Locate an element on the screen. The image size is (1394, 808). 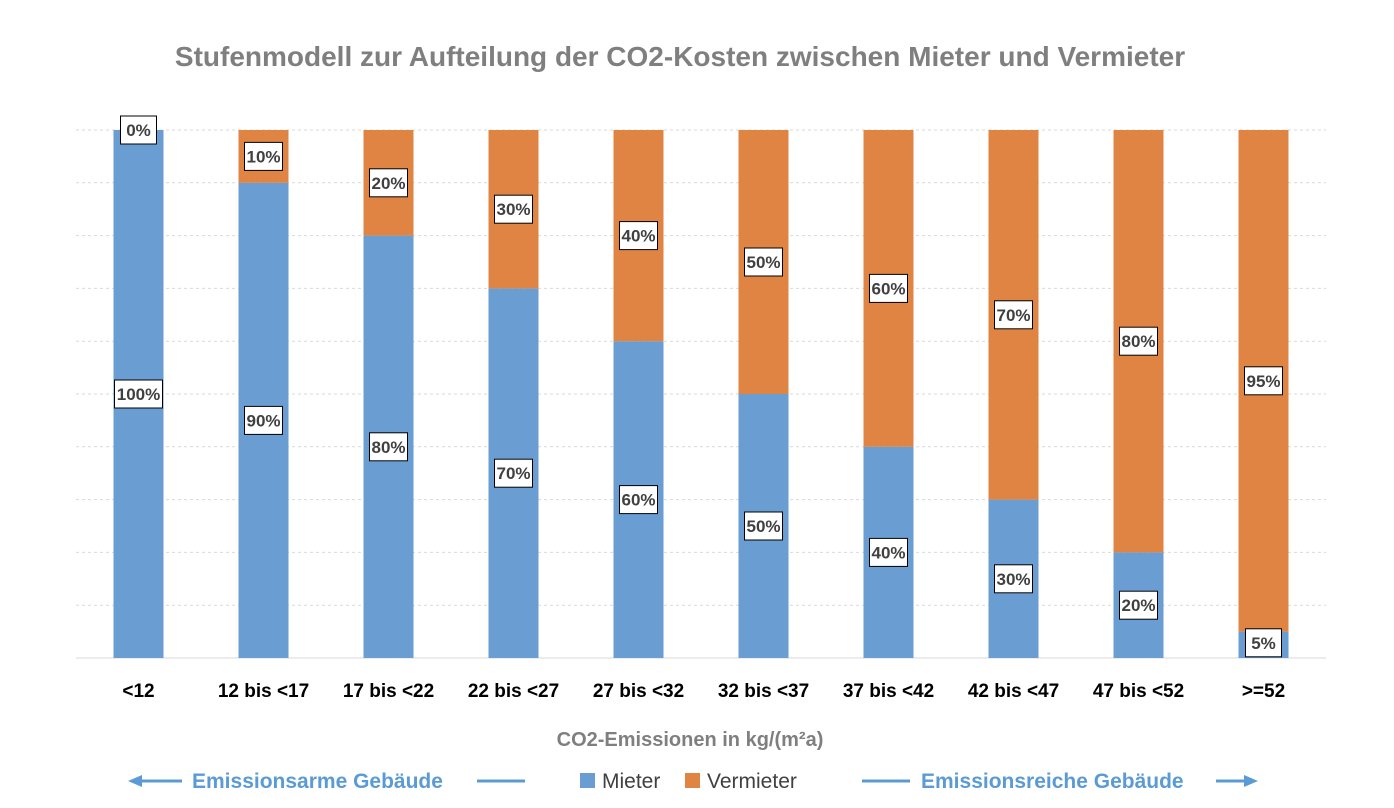
data-label-vermieter-text: 40% is located at coordinates (638, 236).